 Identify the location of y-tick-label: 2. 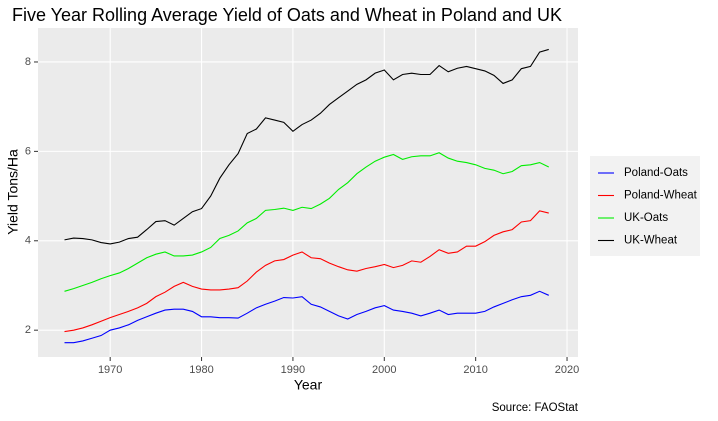
(28, 330).